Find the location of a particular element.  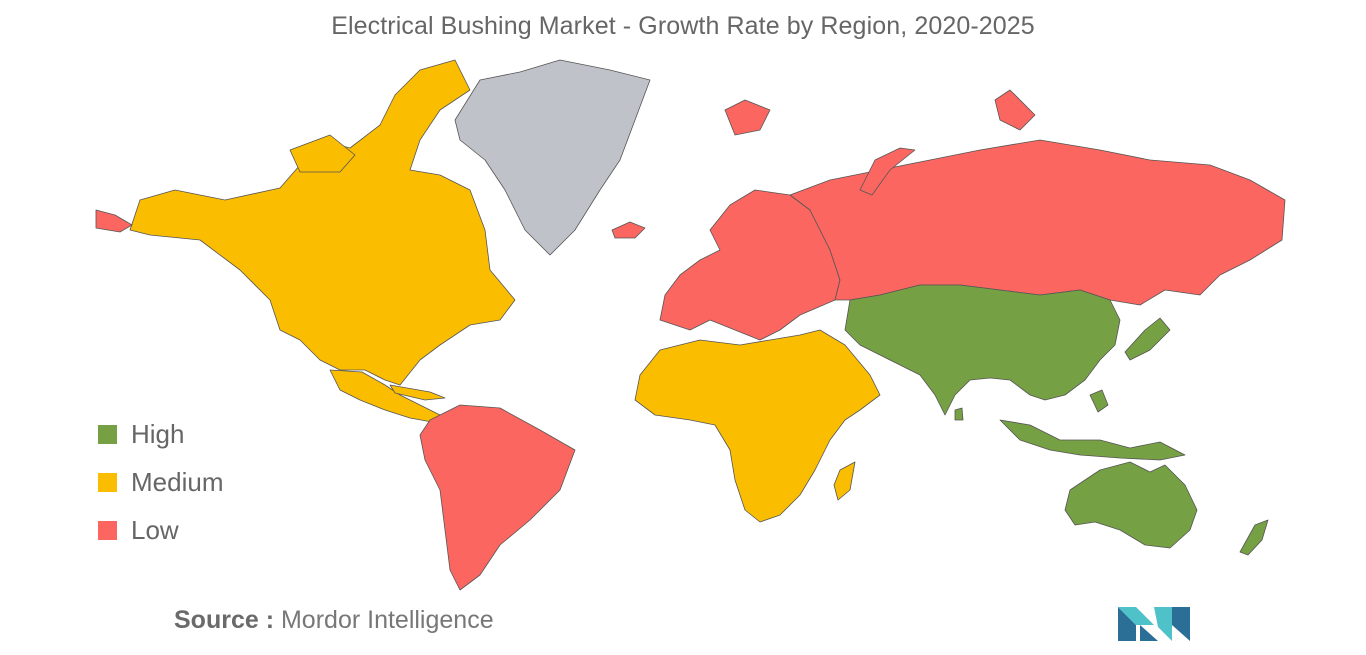

region-middle-east-africa is located at coordinates (757, 426).